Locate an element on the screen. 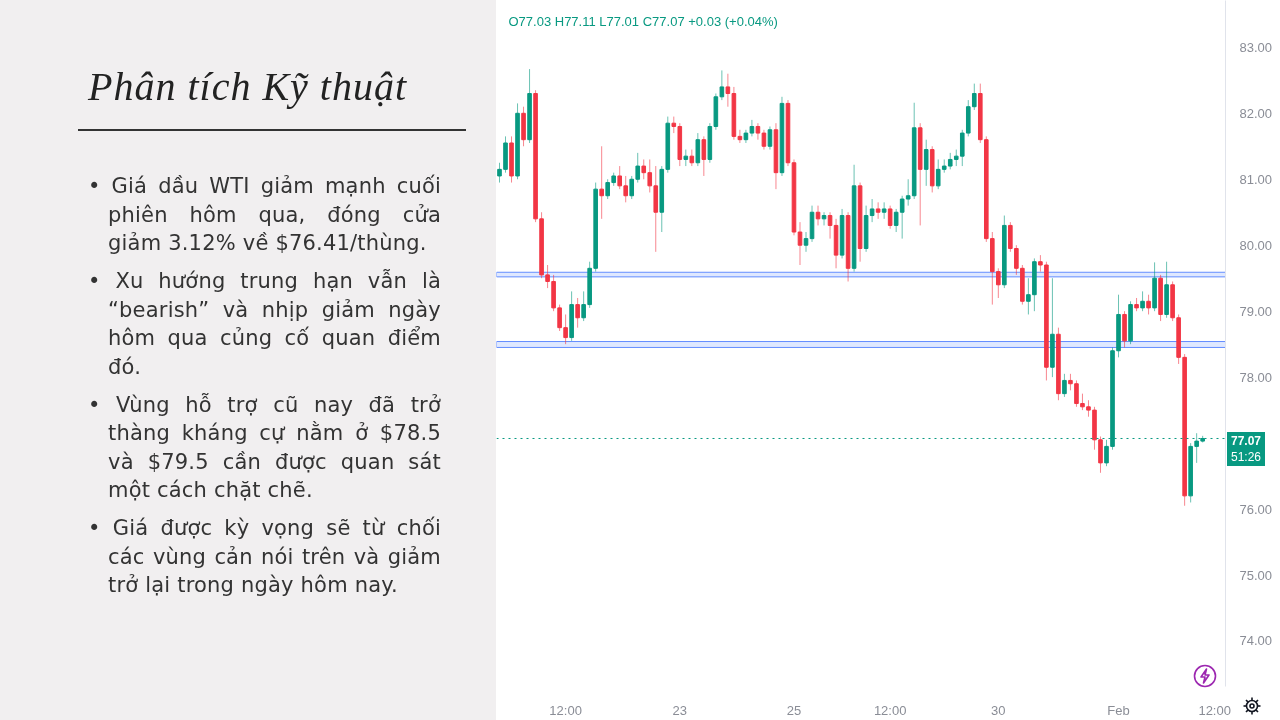 This screenshot has height=720, width=1280. text: • Giá dầu WTI giảm mạnh cuối phiên hôm qua, đóng cửa giảm 3.12% về $76.41/thùng. is located at coordinates (264, 215).